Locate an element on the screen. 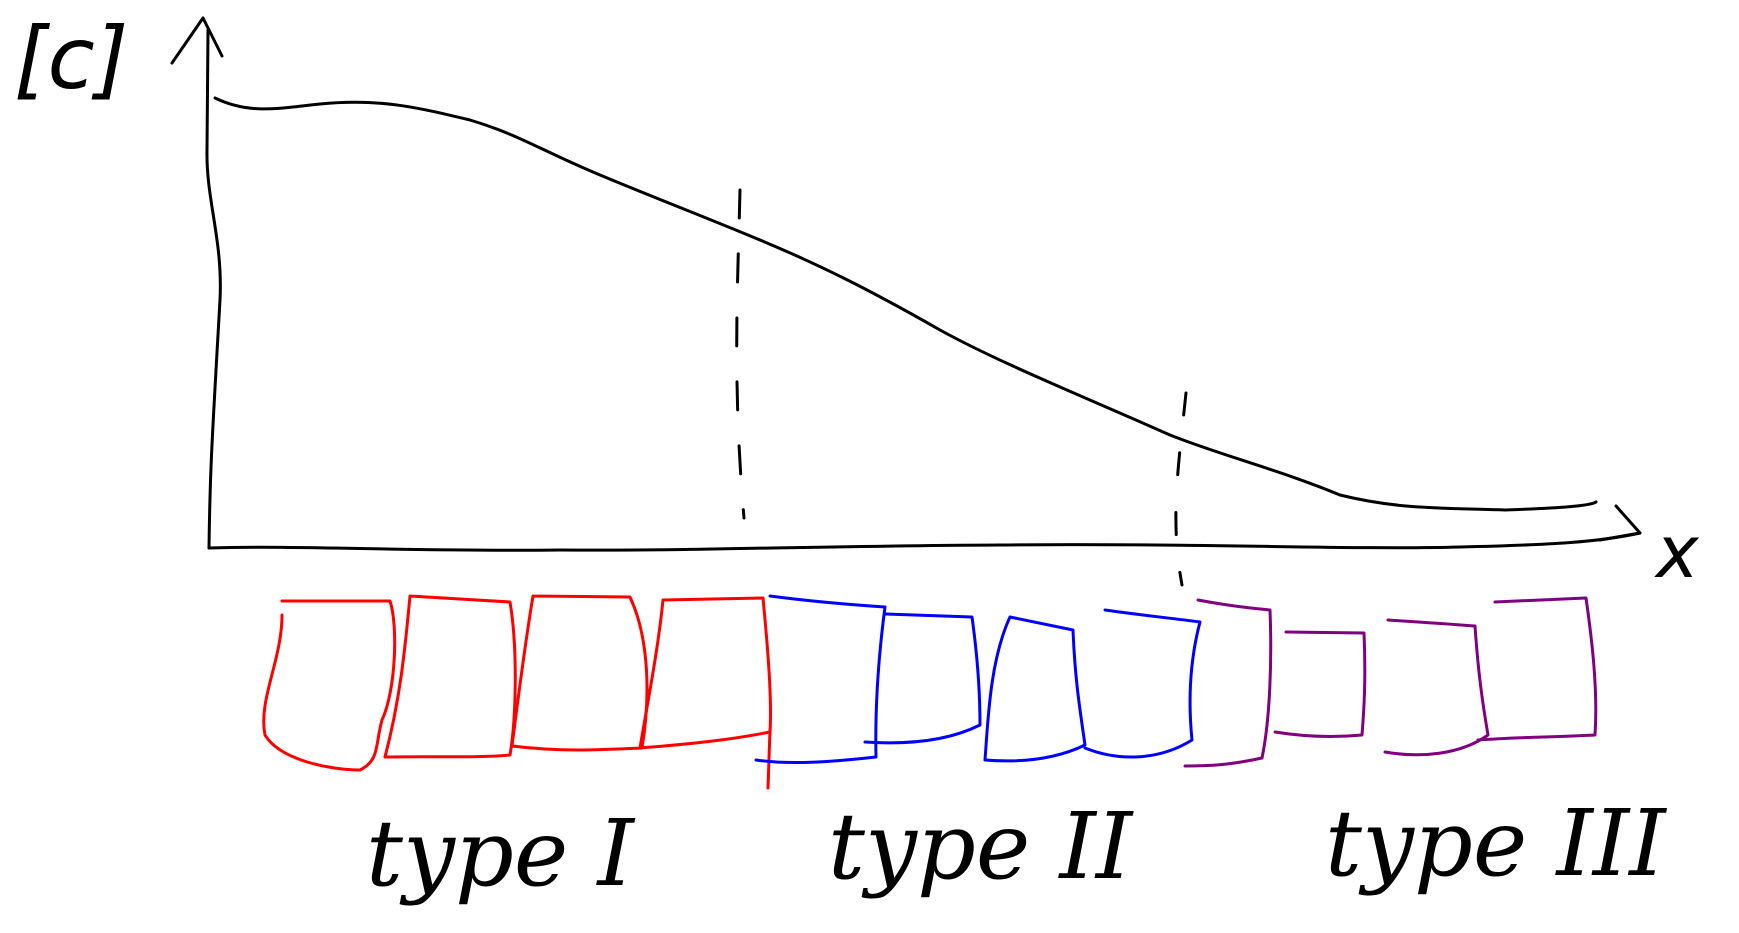 This screenshot has height=933, width=1739. x-axis is located at coordinates (924, 541).